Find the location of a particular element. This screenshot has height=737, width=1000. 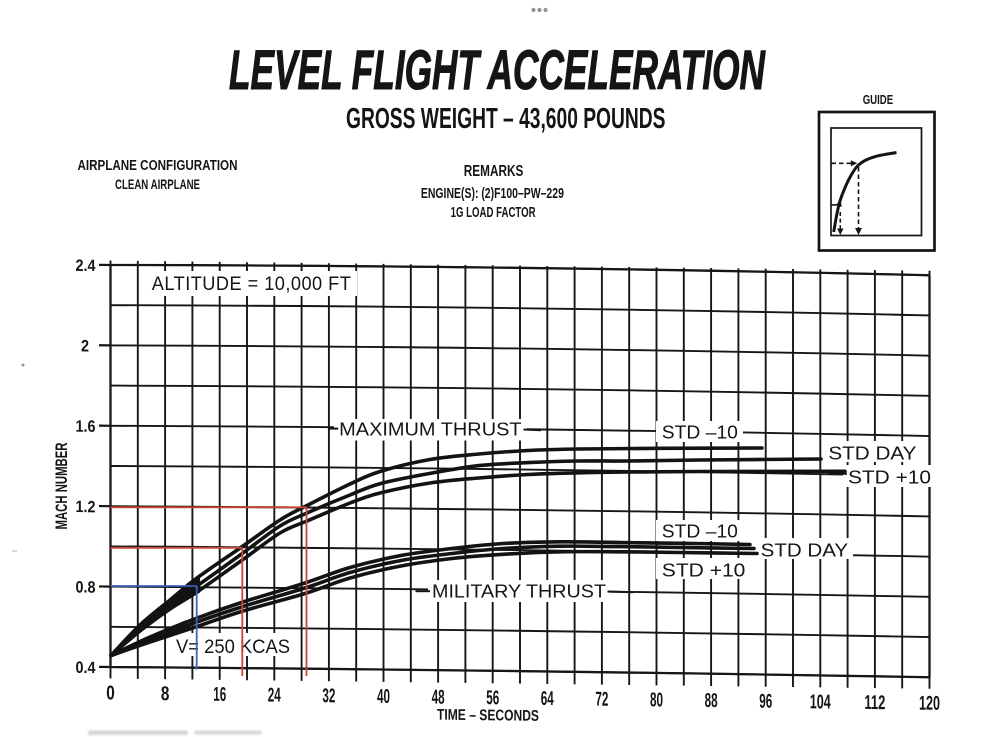

svg-text: 0.8 is located at coordinates (85, 587).